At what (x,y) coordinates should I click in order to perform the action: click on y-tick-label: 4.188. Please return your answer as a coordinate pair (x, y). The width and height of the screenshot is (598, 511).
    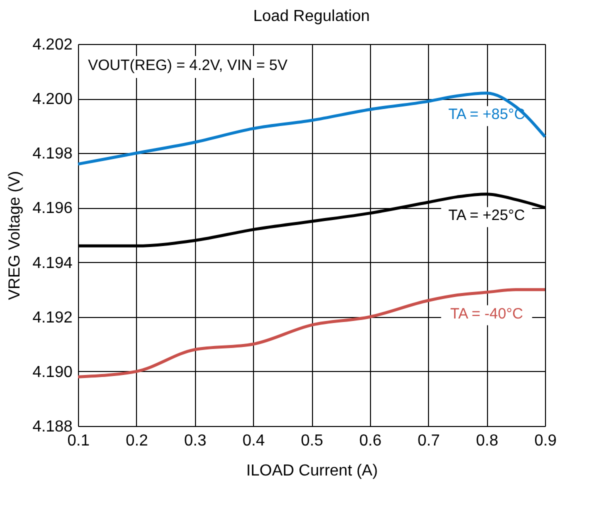
    Looking at the image, I should click on (52, 427).